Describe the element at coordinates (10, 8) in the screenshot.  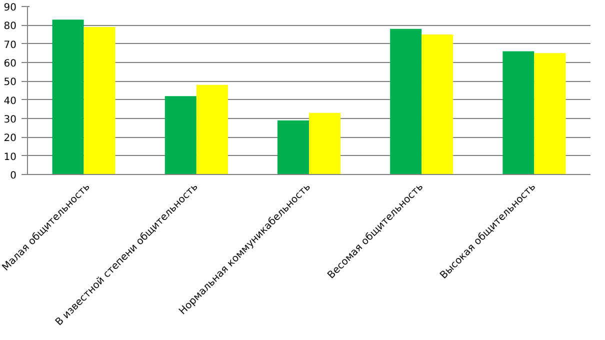
I see `y-tick-label: 90` at that location.